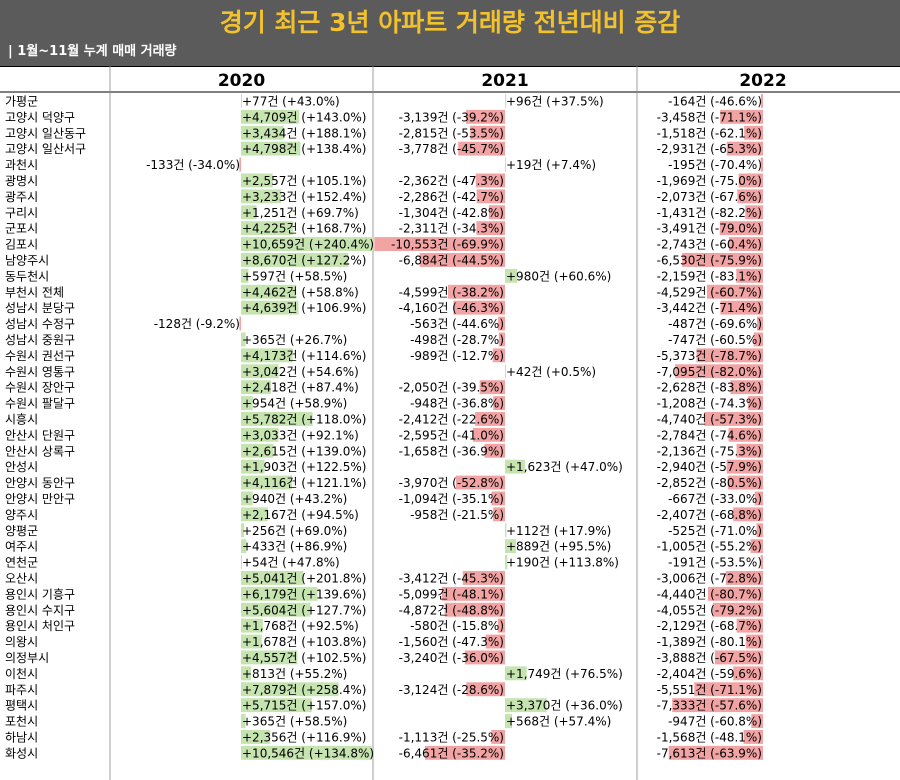 Image resolution: width=900 pixels, height=780 pixels. I want to click on data-label: -3,458건 (-71.1%), so click(709, 117).